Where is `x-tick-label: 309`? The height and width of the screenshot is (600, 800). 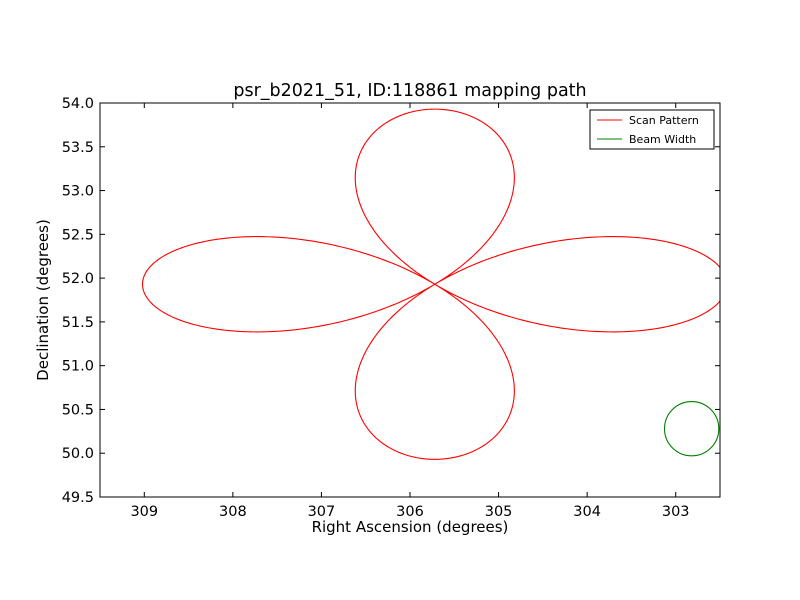 x-tick-label: 309 is located at coordinates (144, 512).